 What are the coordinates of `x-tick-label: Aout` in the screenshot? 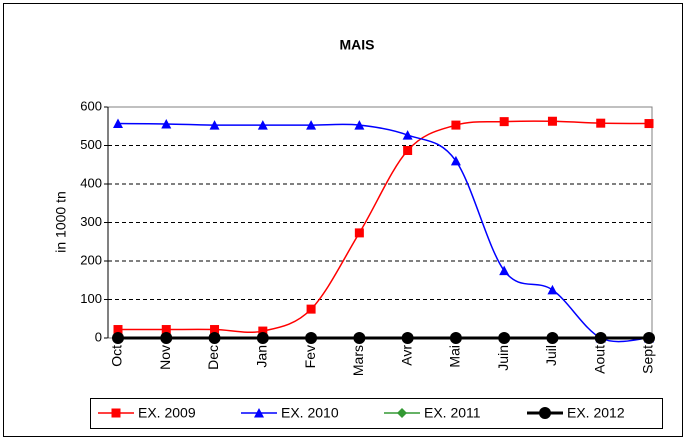 It's located at (599, 359).